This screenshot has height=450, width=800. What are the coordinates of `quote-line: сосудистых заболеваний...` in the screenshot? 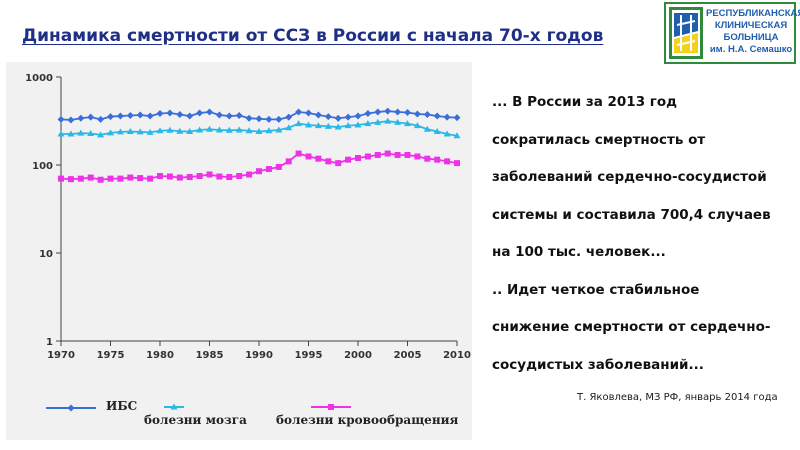 It's located at (598, 364).